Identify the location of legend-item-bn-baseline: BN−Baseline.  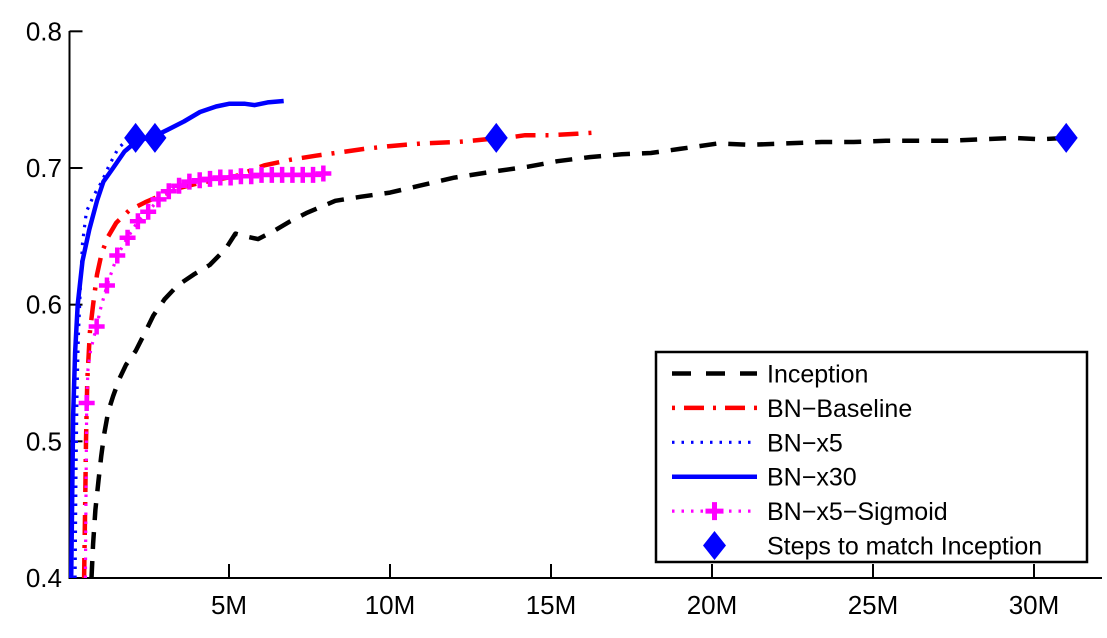
(792, 409).